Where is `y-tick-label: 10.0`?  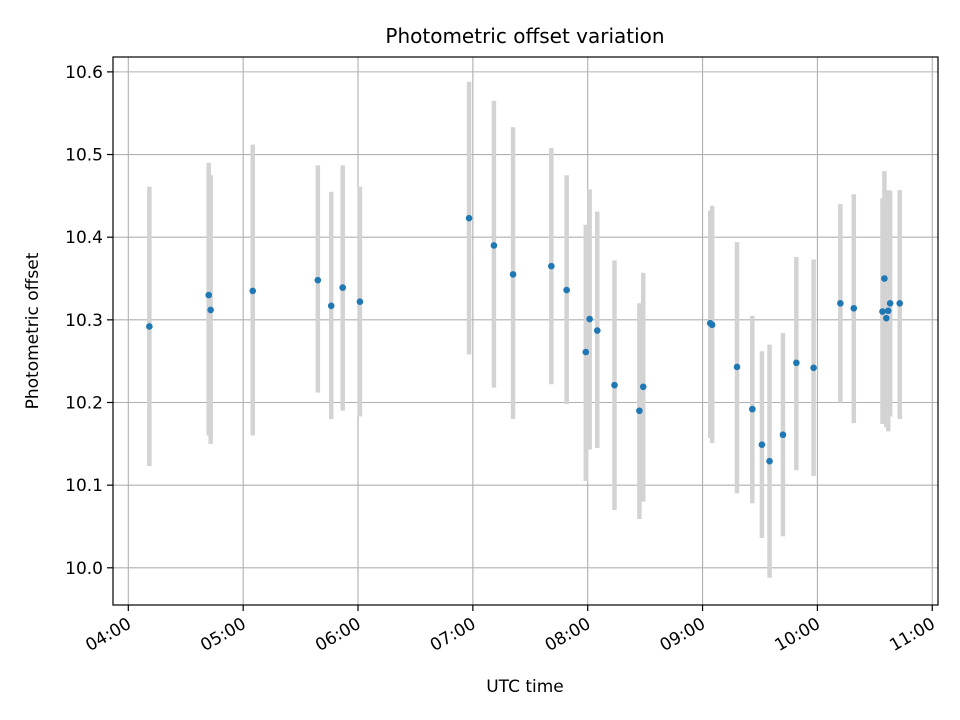
y-tick-label: 10.0 is located at coordinates (84, 569).